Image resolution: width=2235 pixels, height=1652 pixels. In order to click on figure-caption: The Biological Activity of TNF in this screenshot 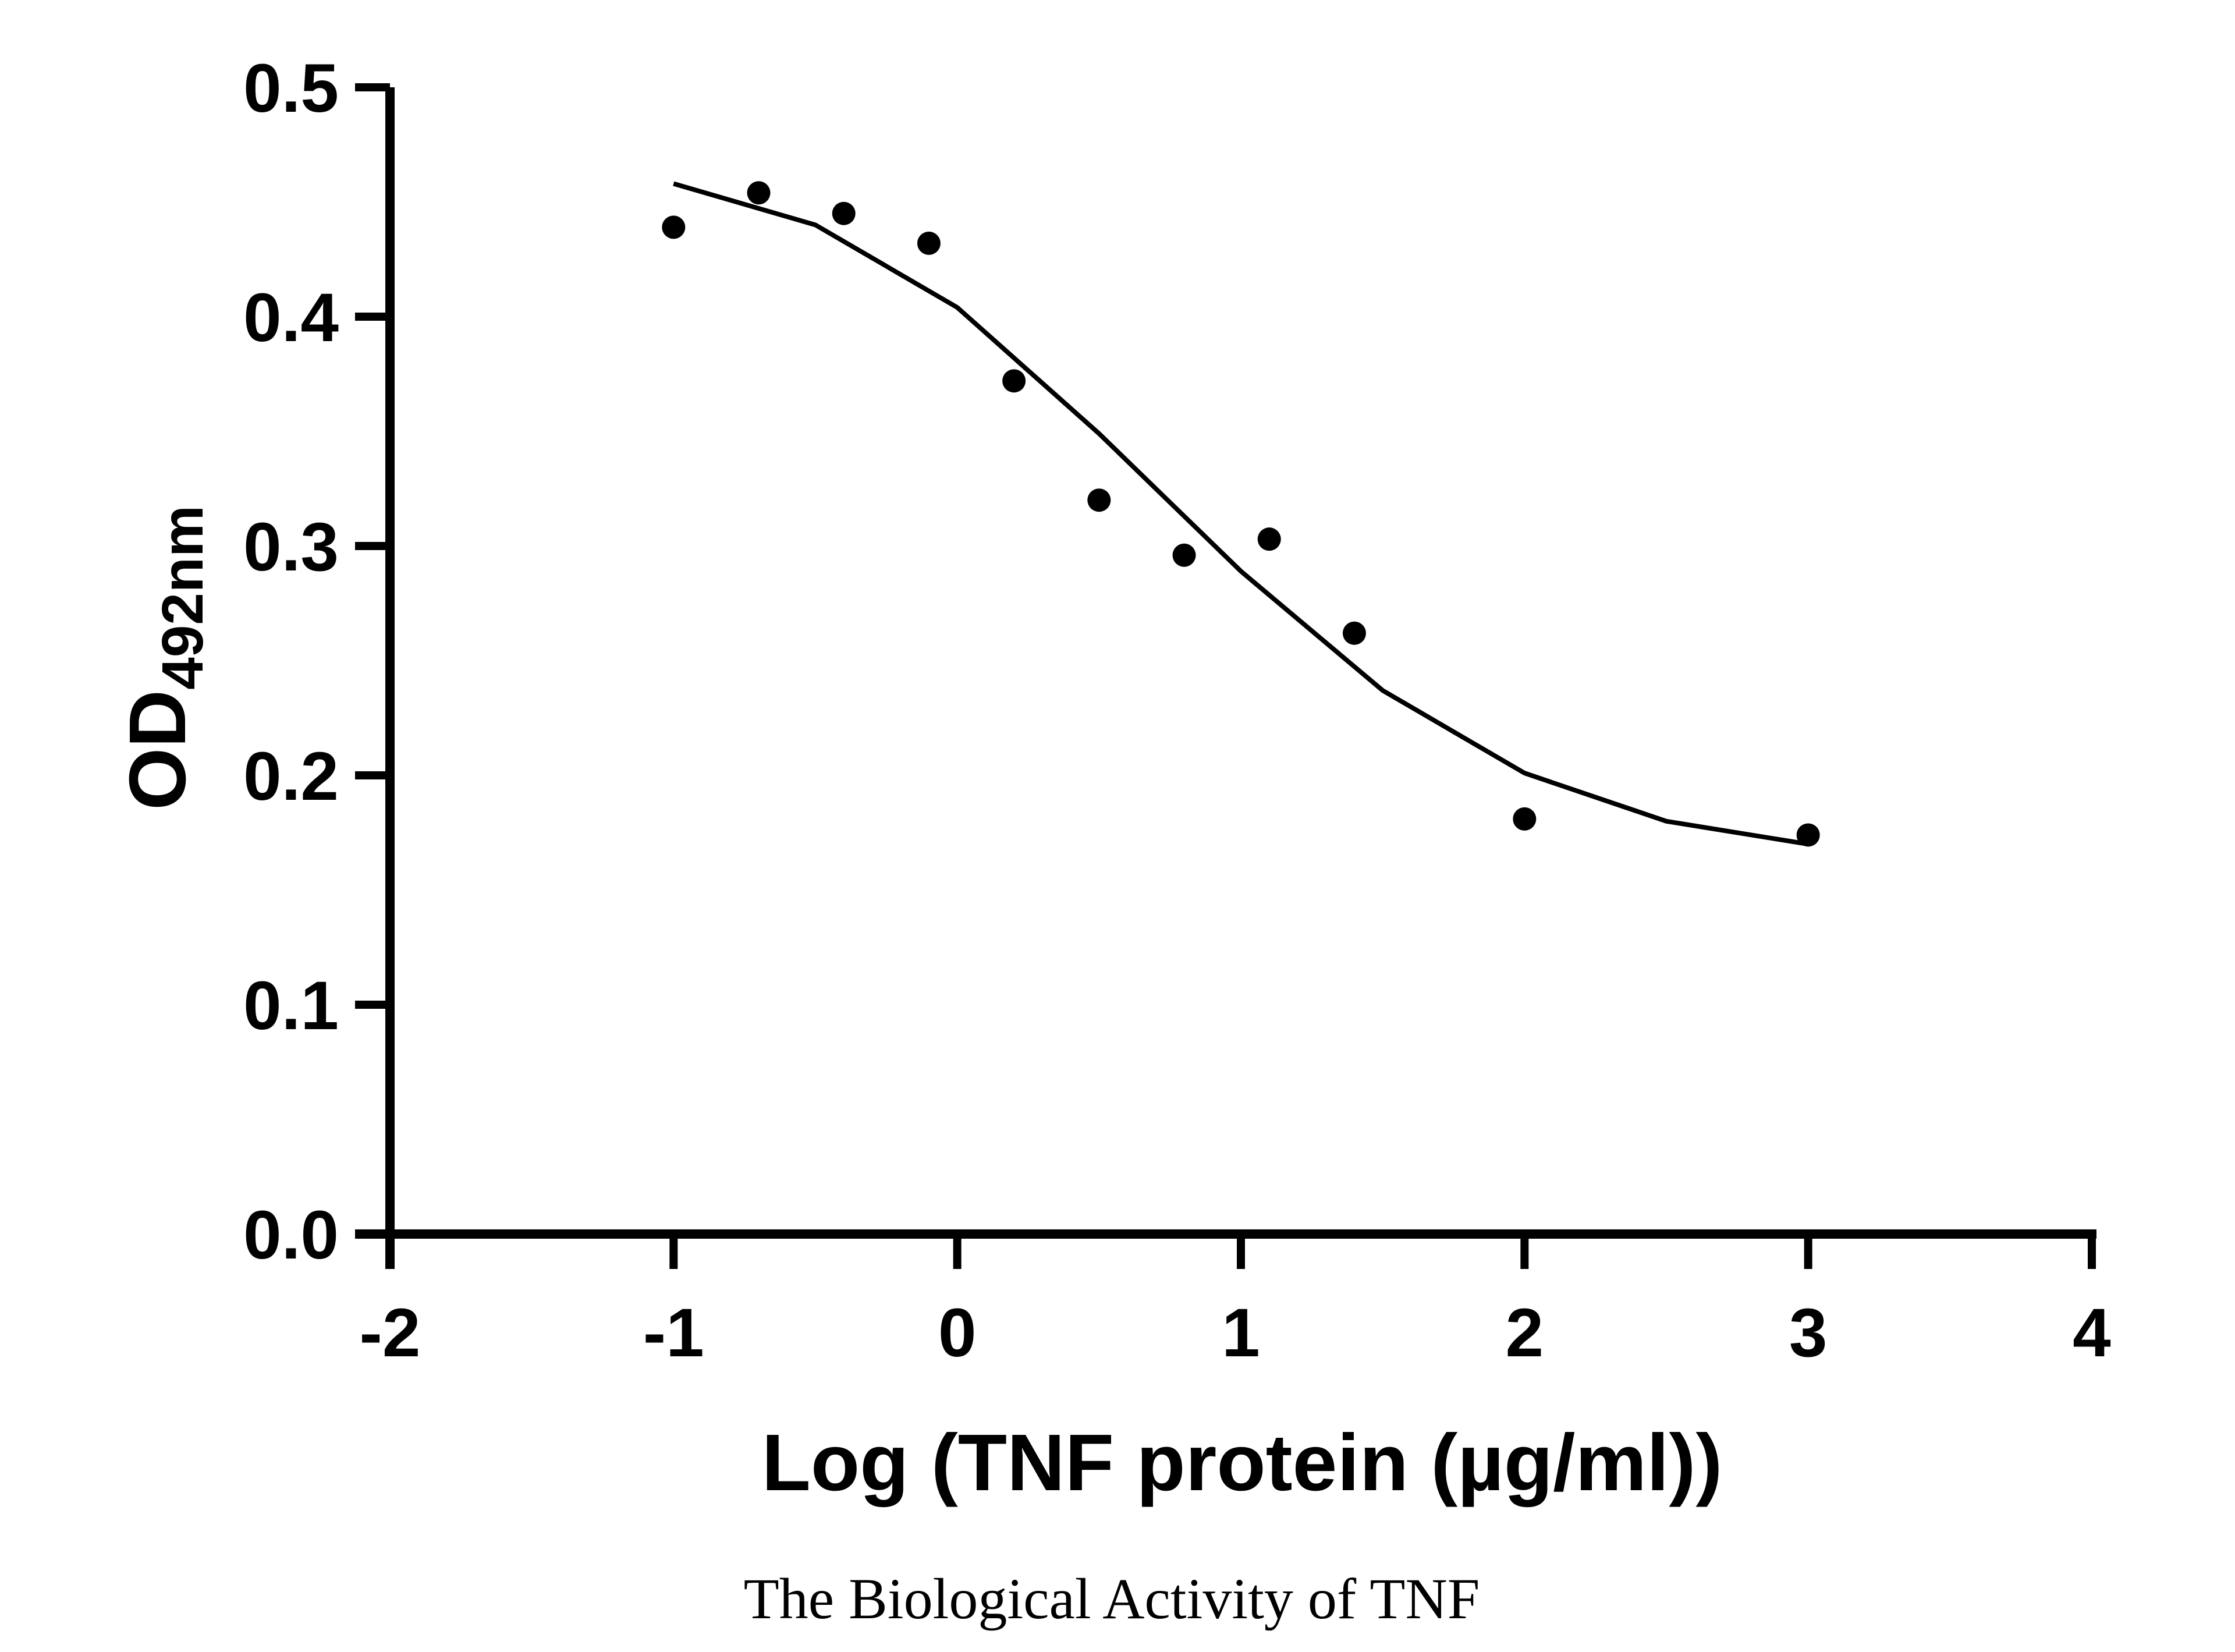, I will do `click(1112, 1598)`.